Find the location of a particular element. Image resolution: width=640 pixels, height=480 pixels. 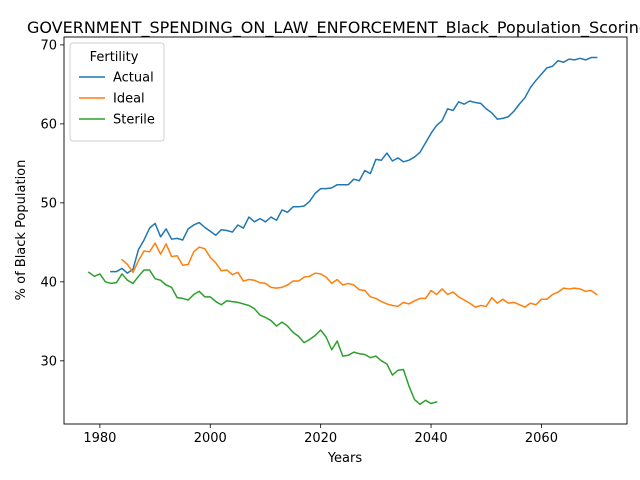

x-axis-label: Years is located at coordinates (345, 458).